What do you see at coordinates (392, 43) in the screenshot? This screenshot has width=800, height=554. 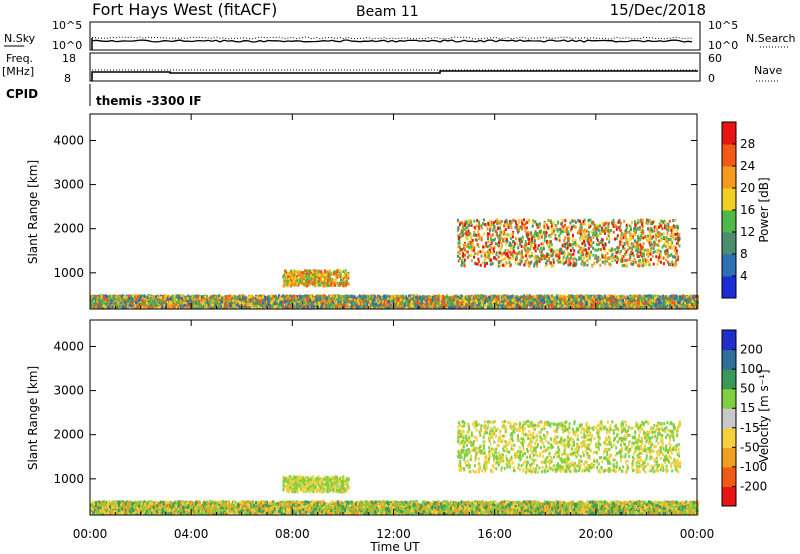 I see `nsky-trace` at bounding box center [392, 43].